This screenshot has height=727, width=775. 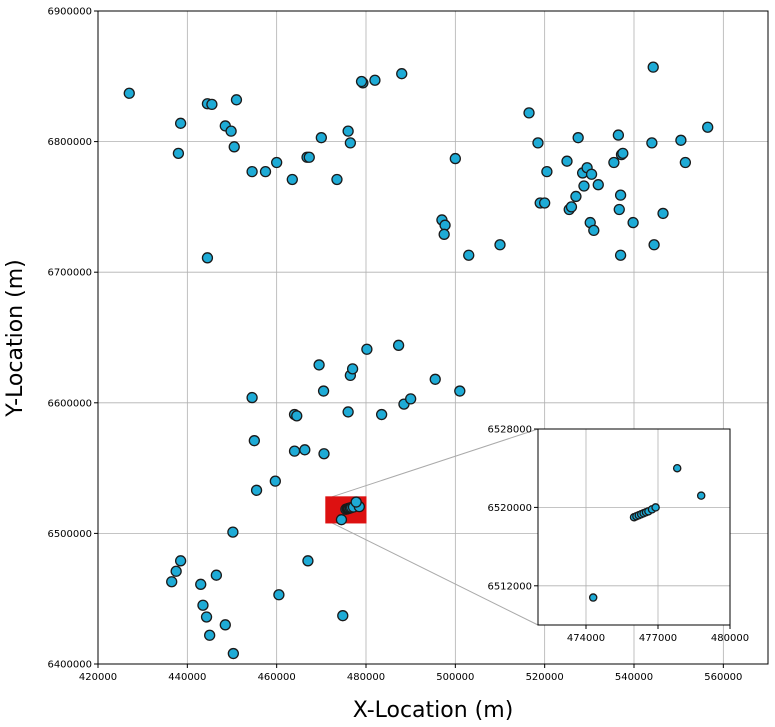 I want to click on inset-y-tick-label: 6512000, so click(x=509, y=586).